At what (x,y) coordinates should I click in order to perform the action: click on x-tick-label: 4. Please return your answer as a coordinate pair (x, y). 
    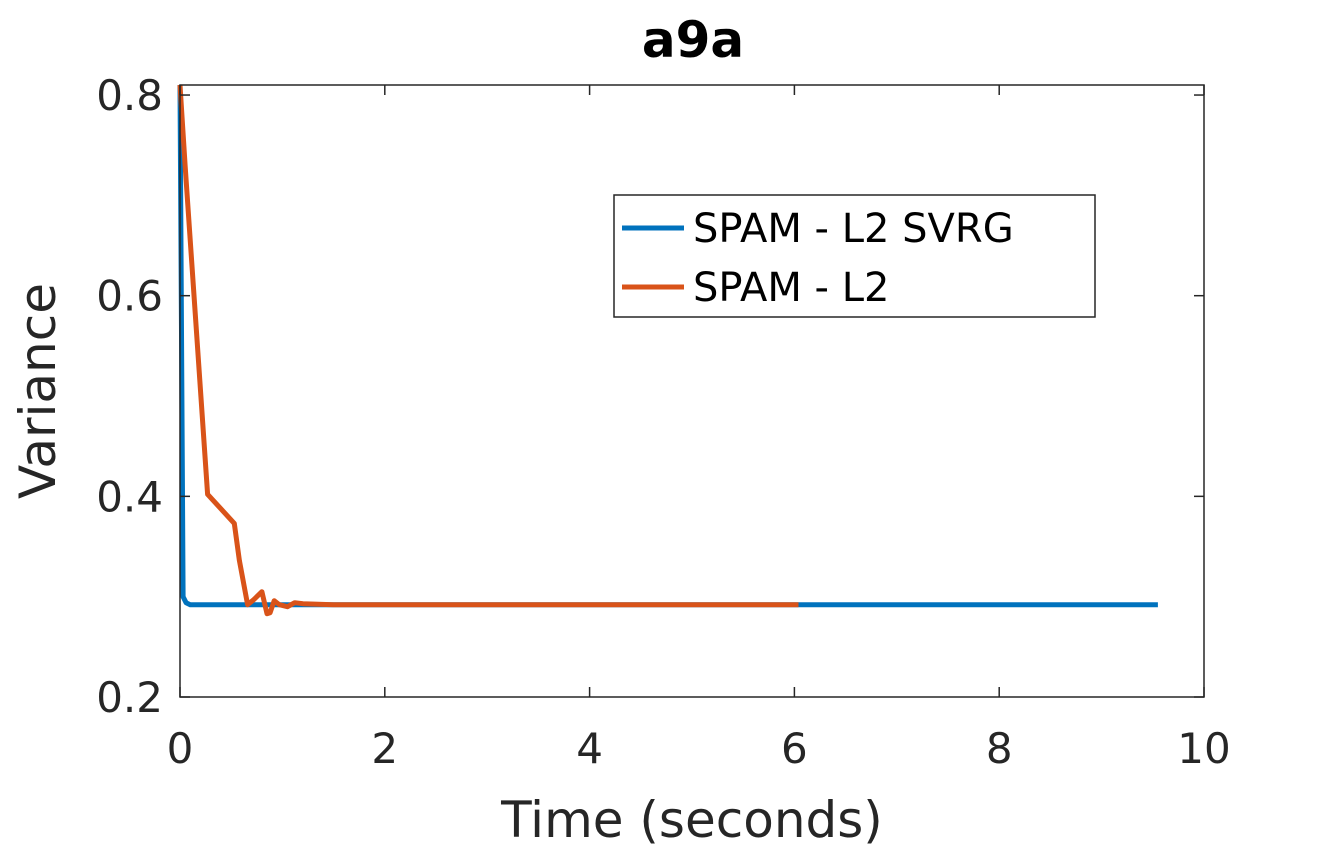
    Looking at the image, I should click on (589, 748).